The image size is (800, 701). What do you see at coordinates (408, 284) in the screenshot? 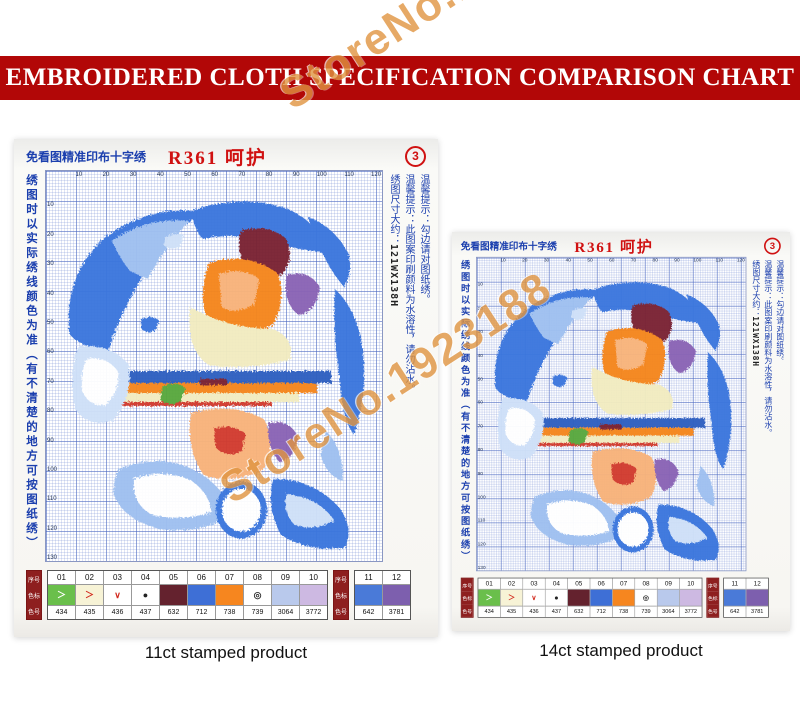
I see `tip-note-1: 温馨提示：此图案印刷颜料为水溶性，请勿沾水。` at bounding box center [408, 284].